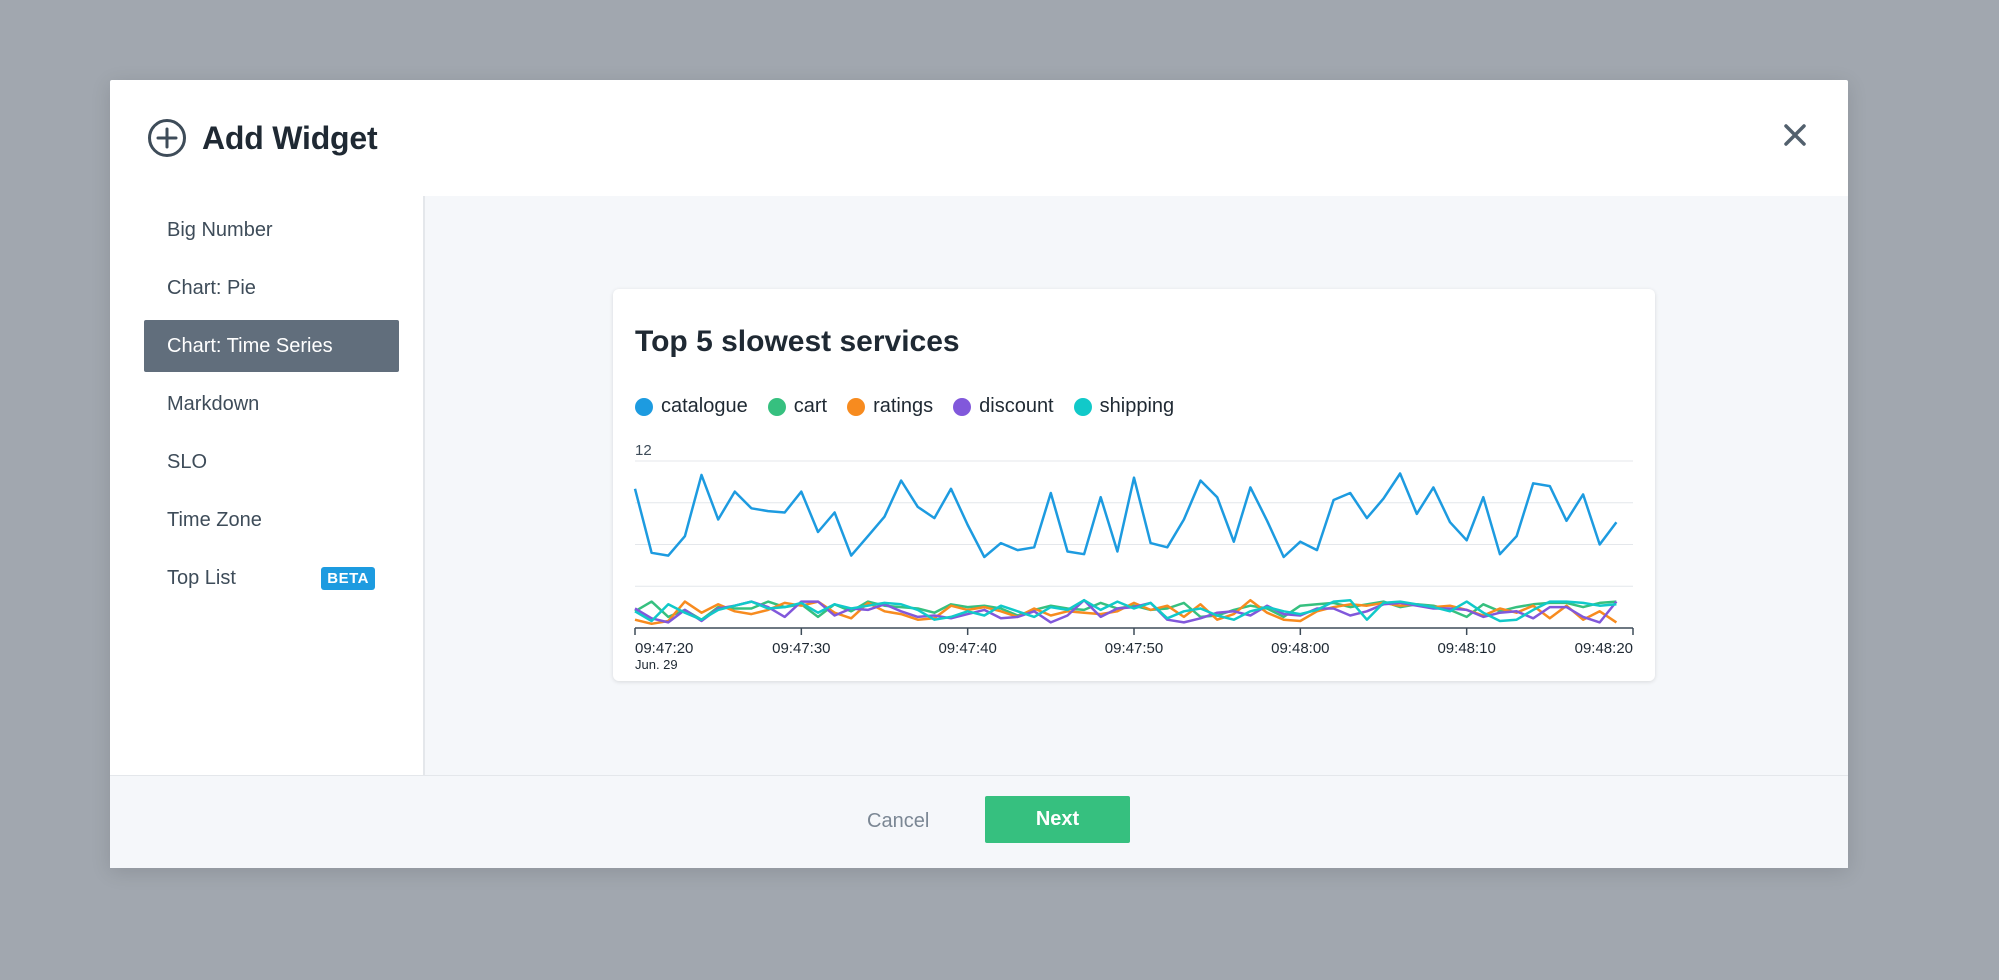  I want to click on modal-title: Add Widget, so click(290, 137).